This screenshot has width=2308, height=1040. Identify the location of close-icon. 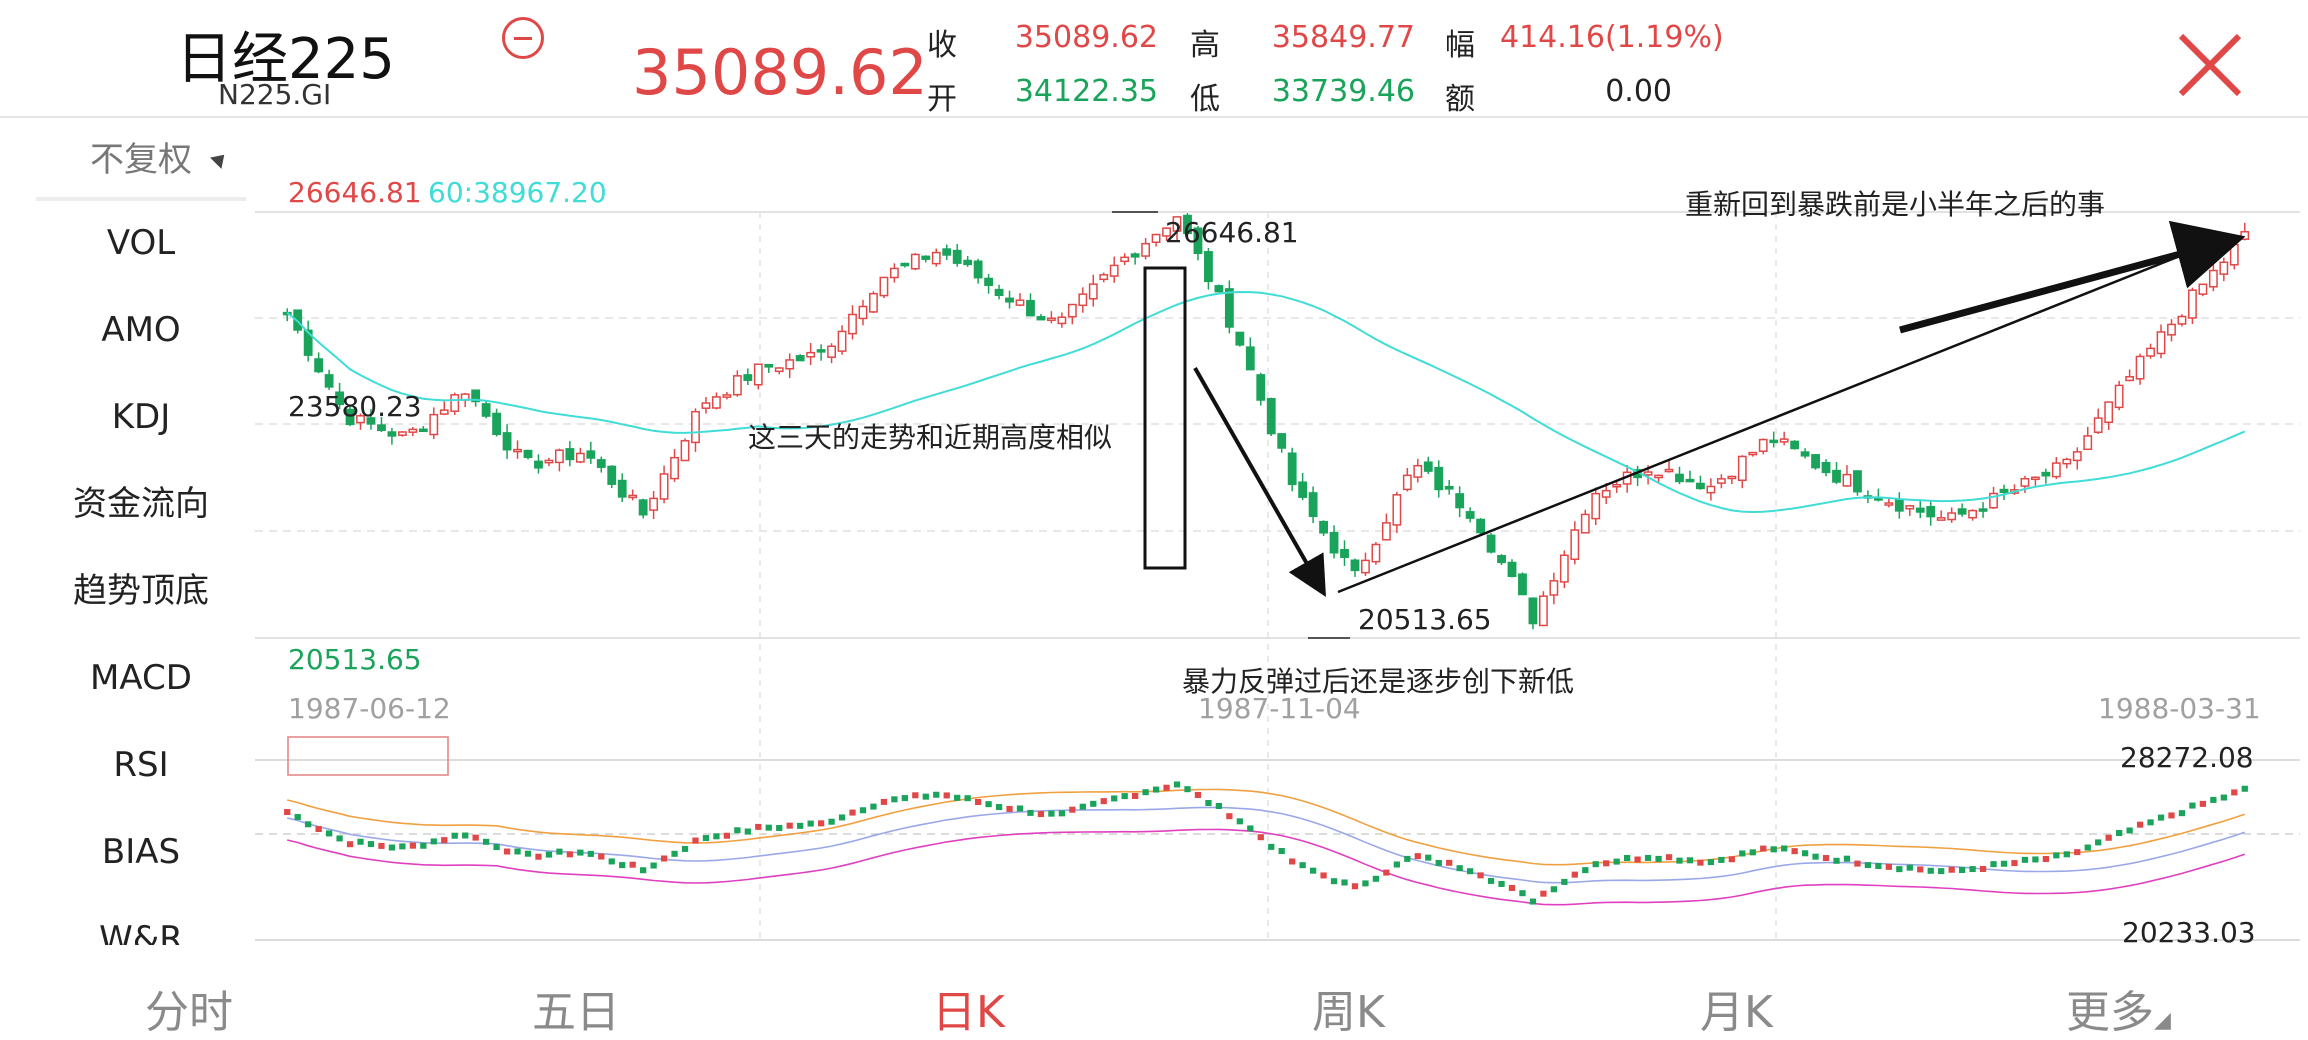
(2210, 65).